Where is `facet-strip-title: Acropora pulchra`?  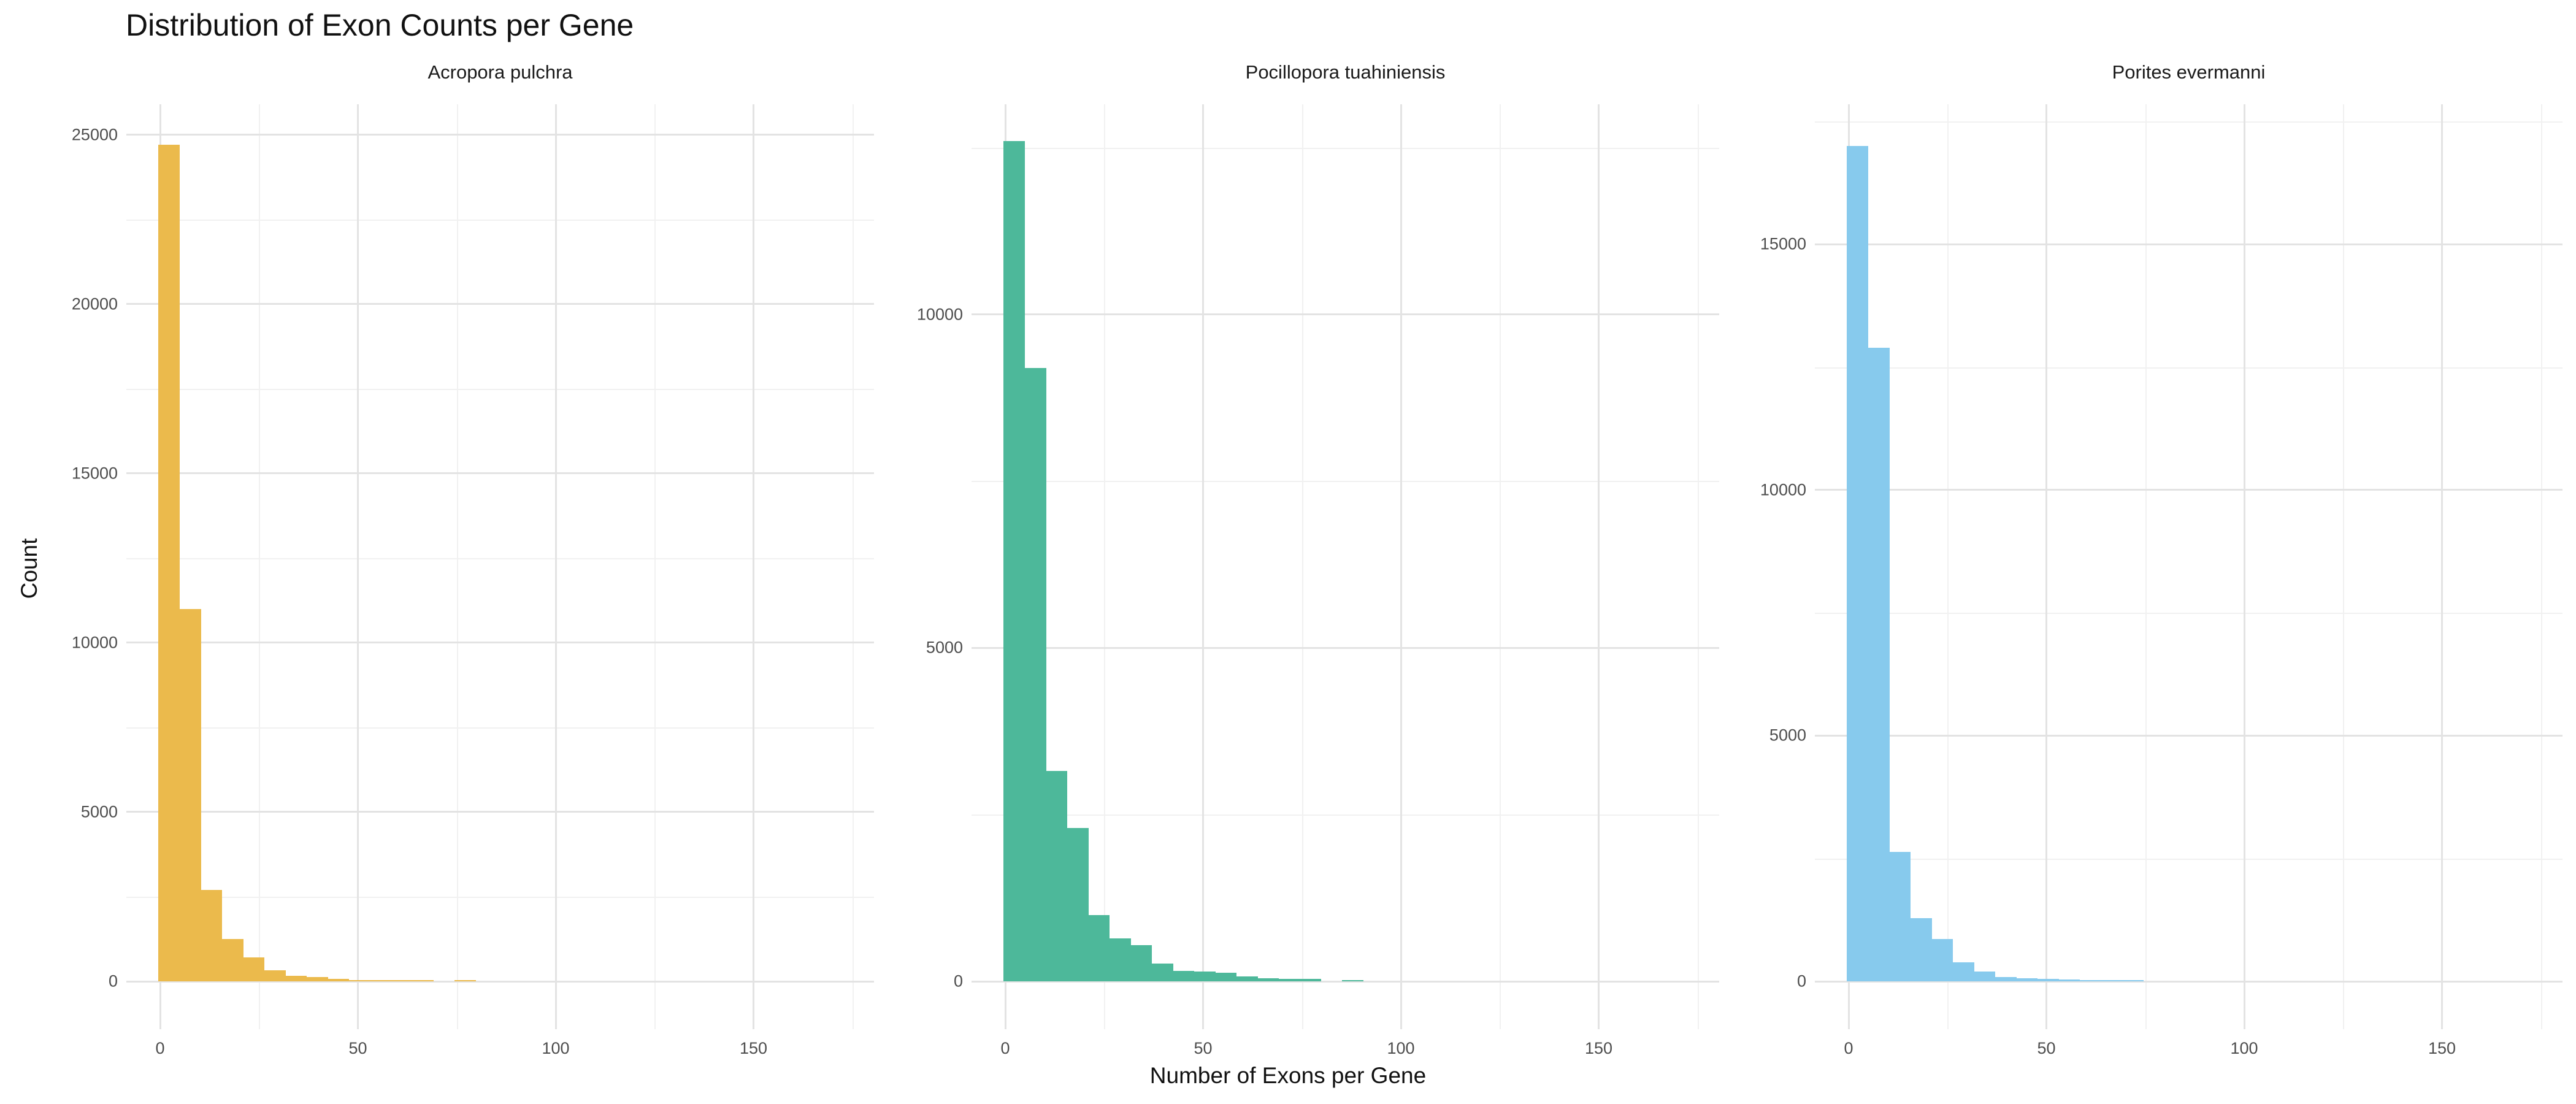
facet-strip-title: Acropora pulchra is located at coordinates (500, 72).